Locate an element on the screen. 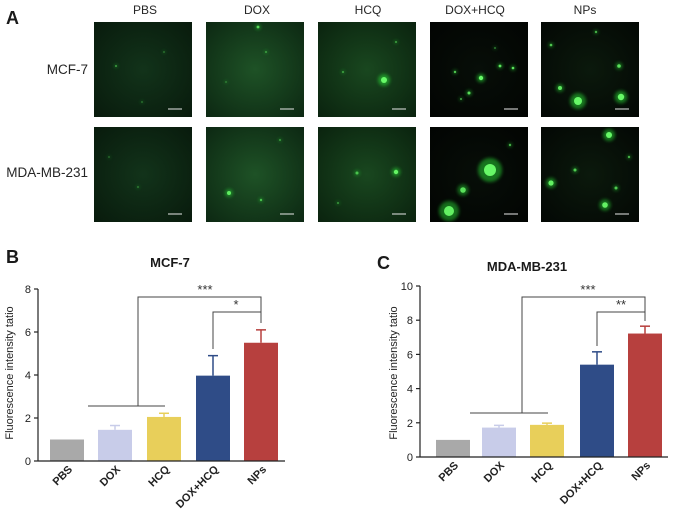  micrograph-mcf-7-pbs is located at coordinates (143, 69).